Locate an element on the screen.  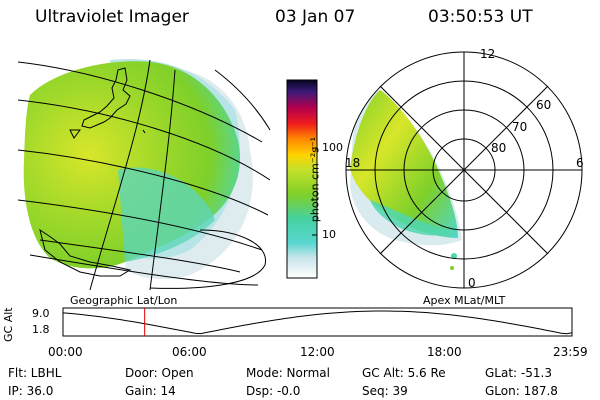
info-glon: GLon: 187.8 is located at coordinates (521, 391).